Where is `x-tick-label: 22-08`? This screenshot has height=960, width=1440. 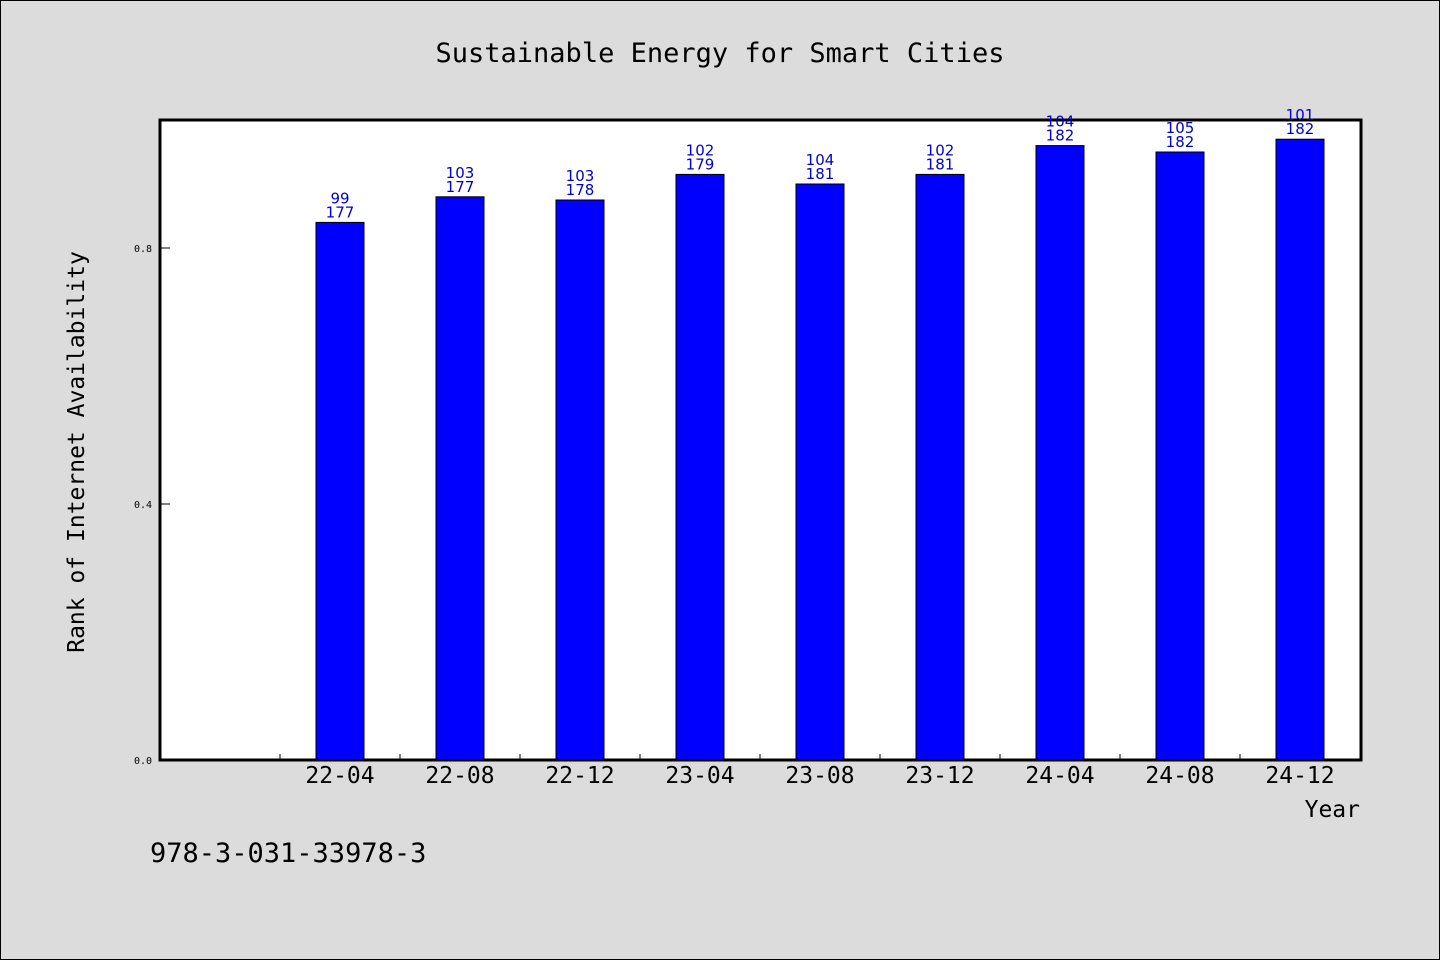
x-tick-label: 22-08 is located at coordinates (459, 776).